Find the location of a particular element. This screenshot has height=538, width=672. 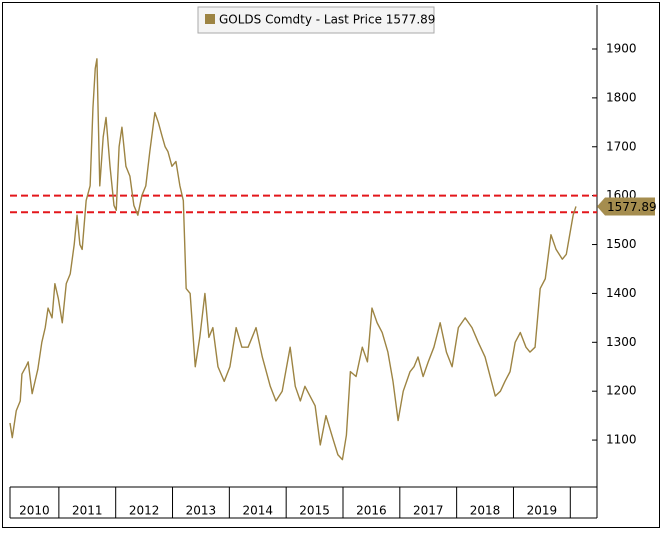

y-tick-label: 1100 is located at coordinates (621, 440).